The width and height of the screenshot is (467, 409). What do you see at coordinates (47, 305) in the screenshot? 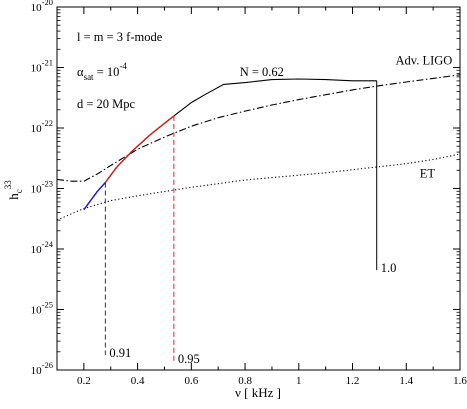
I see `y-tick-exponent: -25` at bounding box center [47, 305].